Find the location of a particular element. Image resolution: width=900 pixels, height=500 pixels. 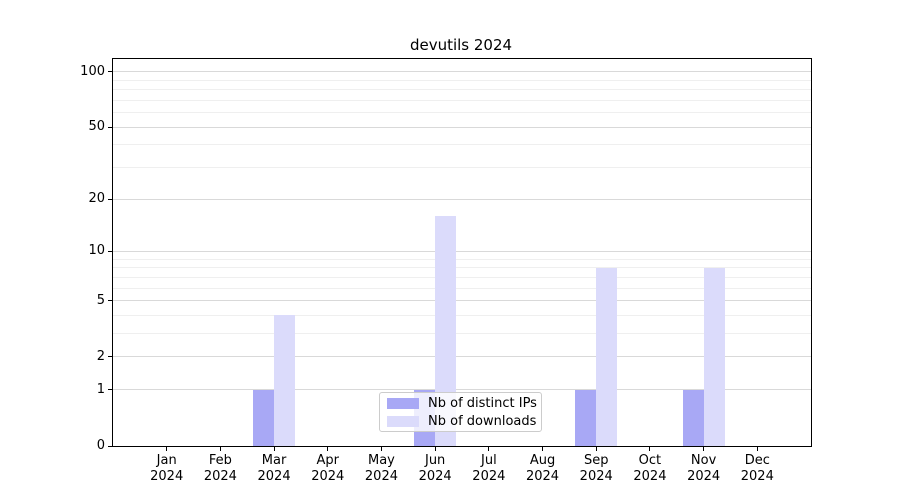

x-tick-month: Apr is located at coordinates (328, 460).